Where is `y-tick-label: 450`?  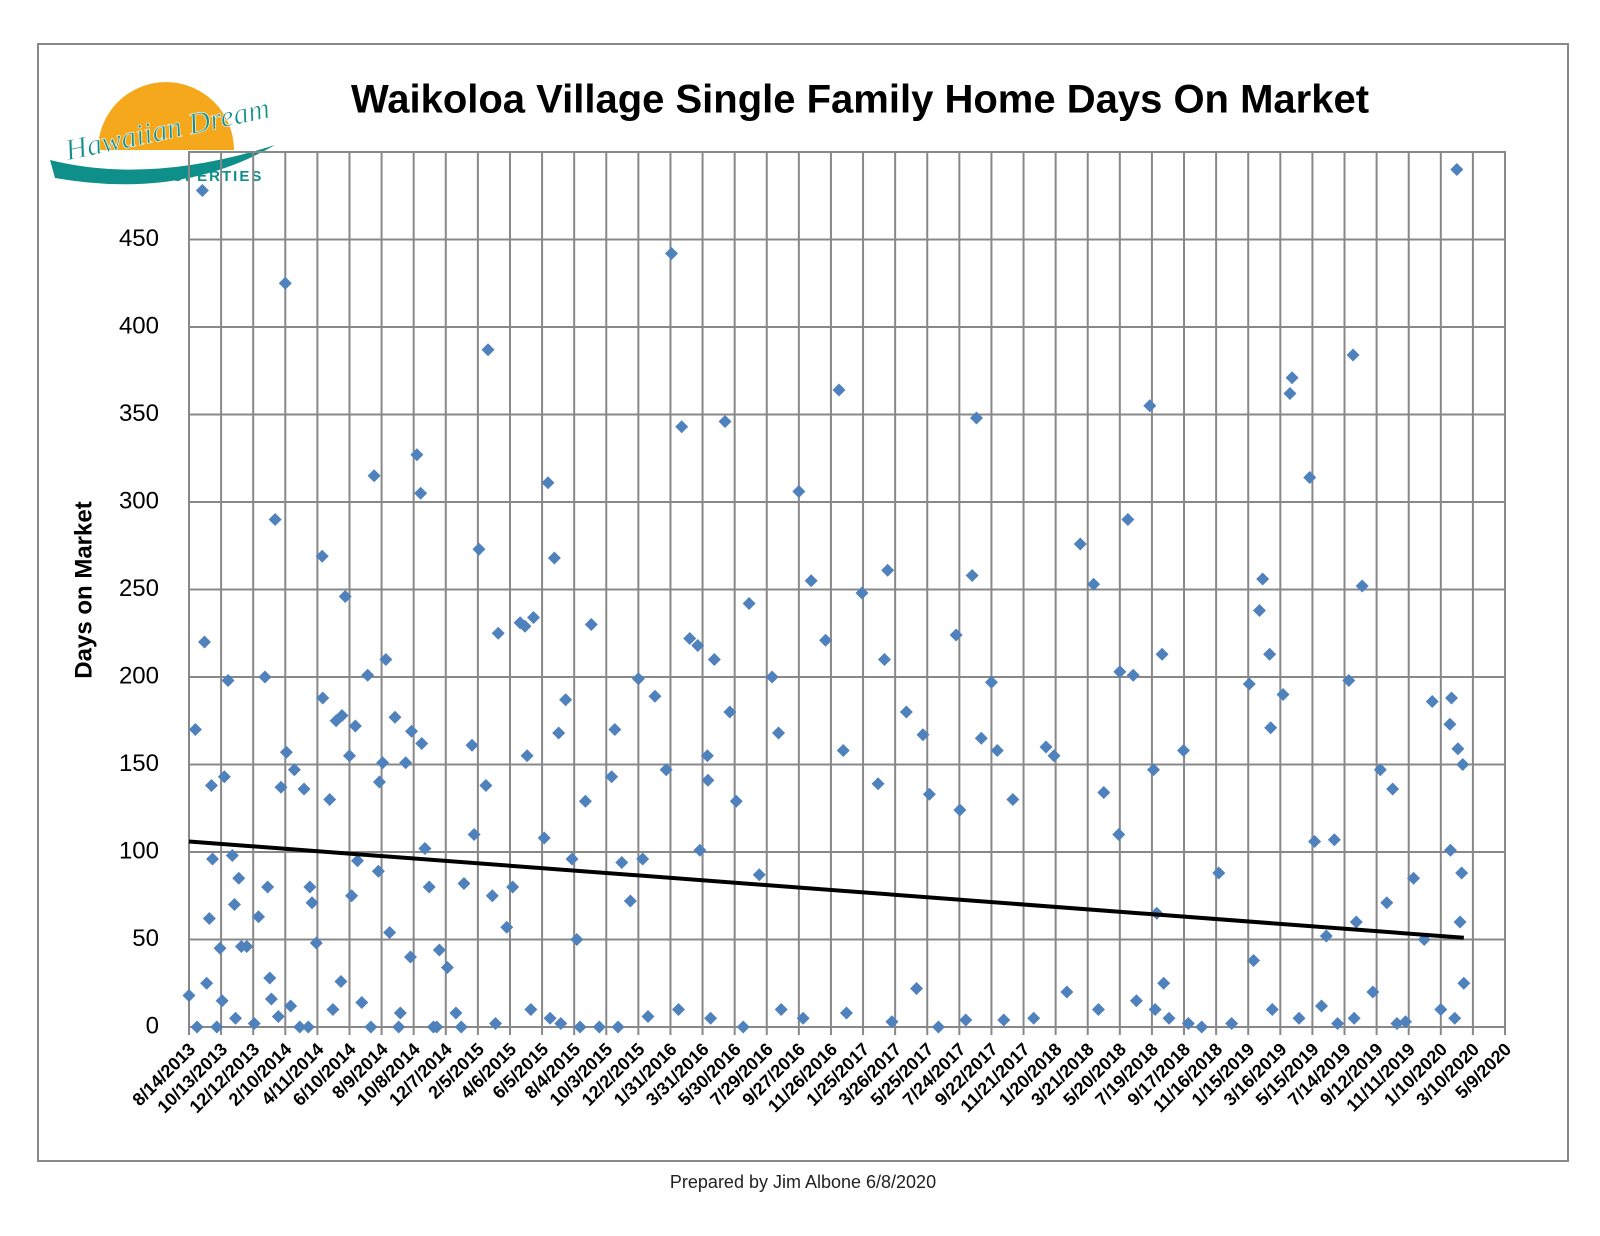 y-tick-label: 450 is located at coordinates (139, 238).